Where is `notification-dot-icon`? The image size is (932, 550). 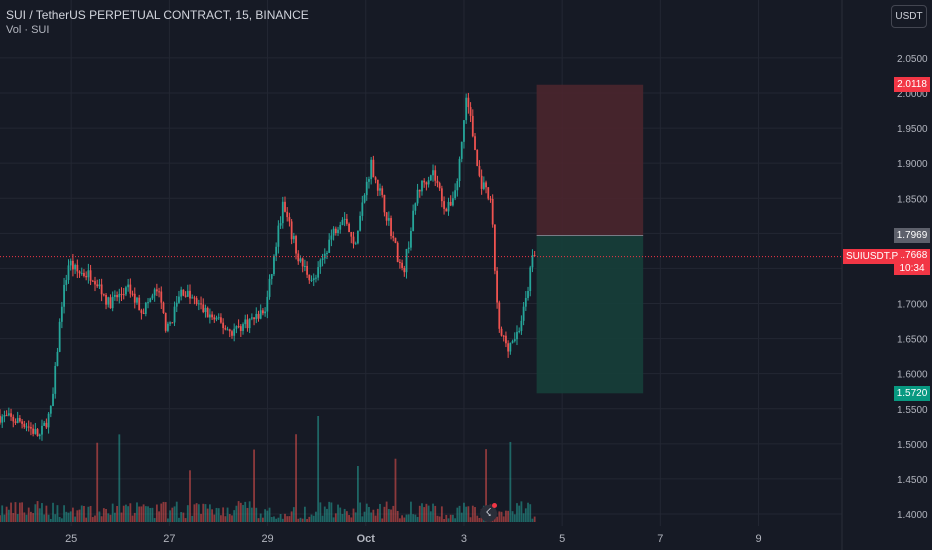 notification-dot-icon is located at coordinates (494, 505).